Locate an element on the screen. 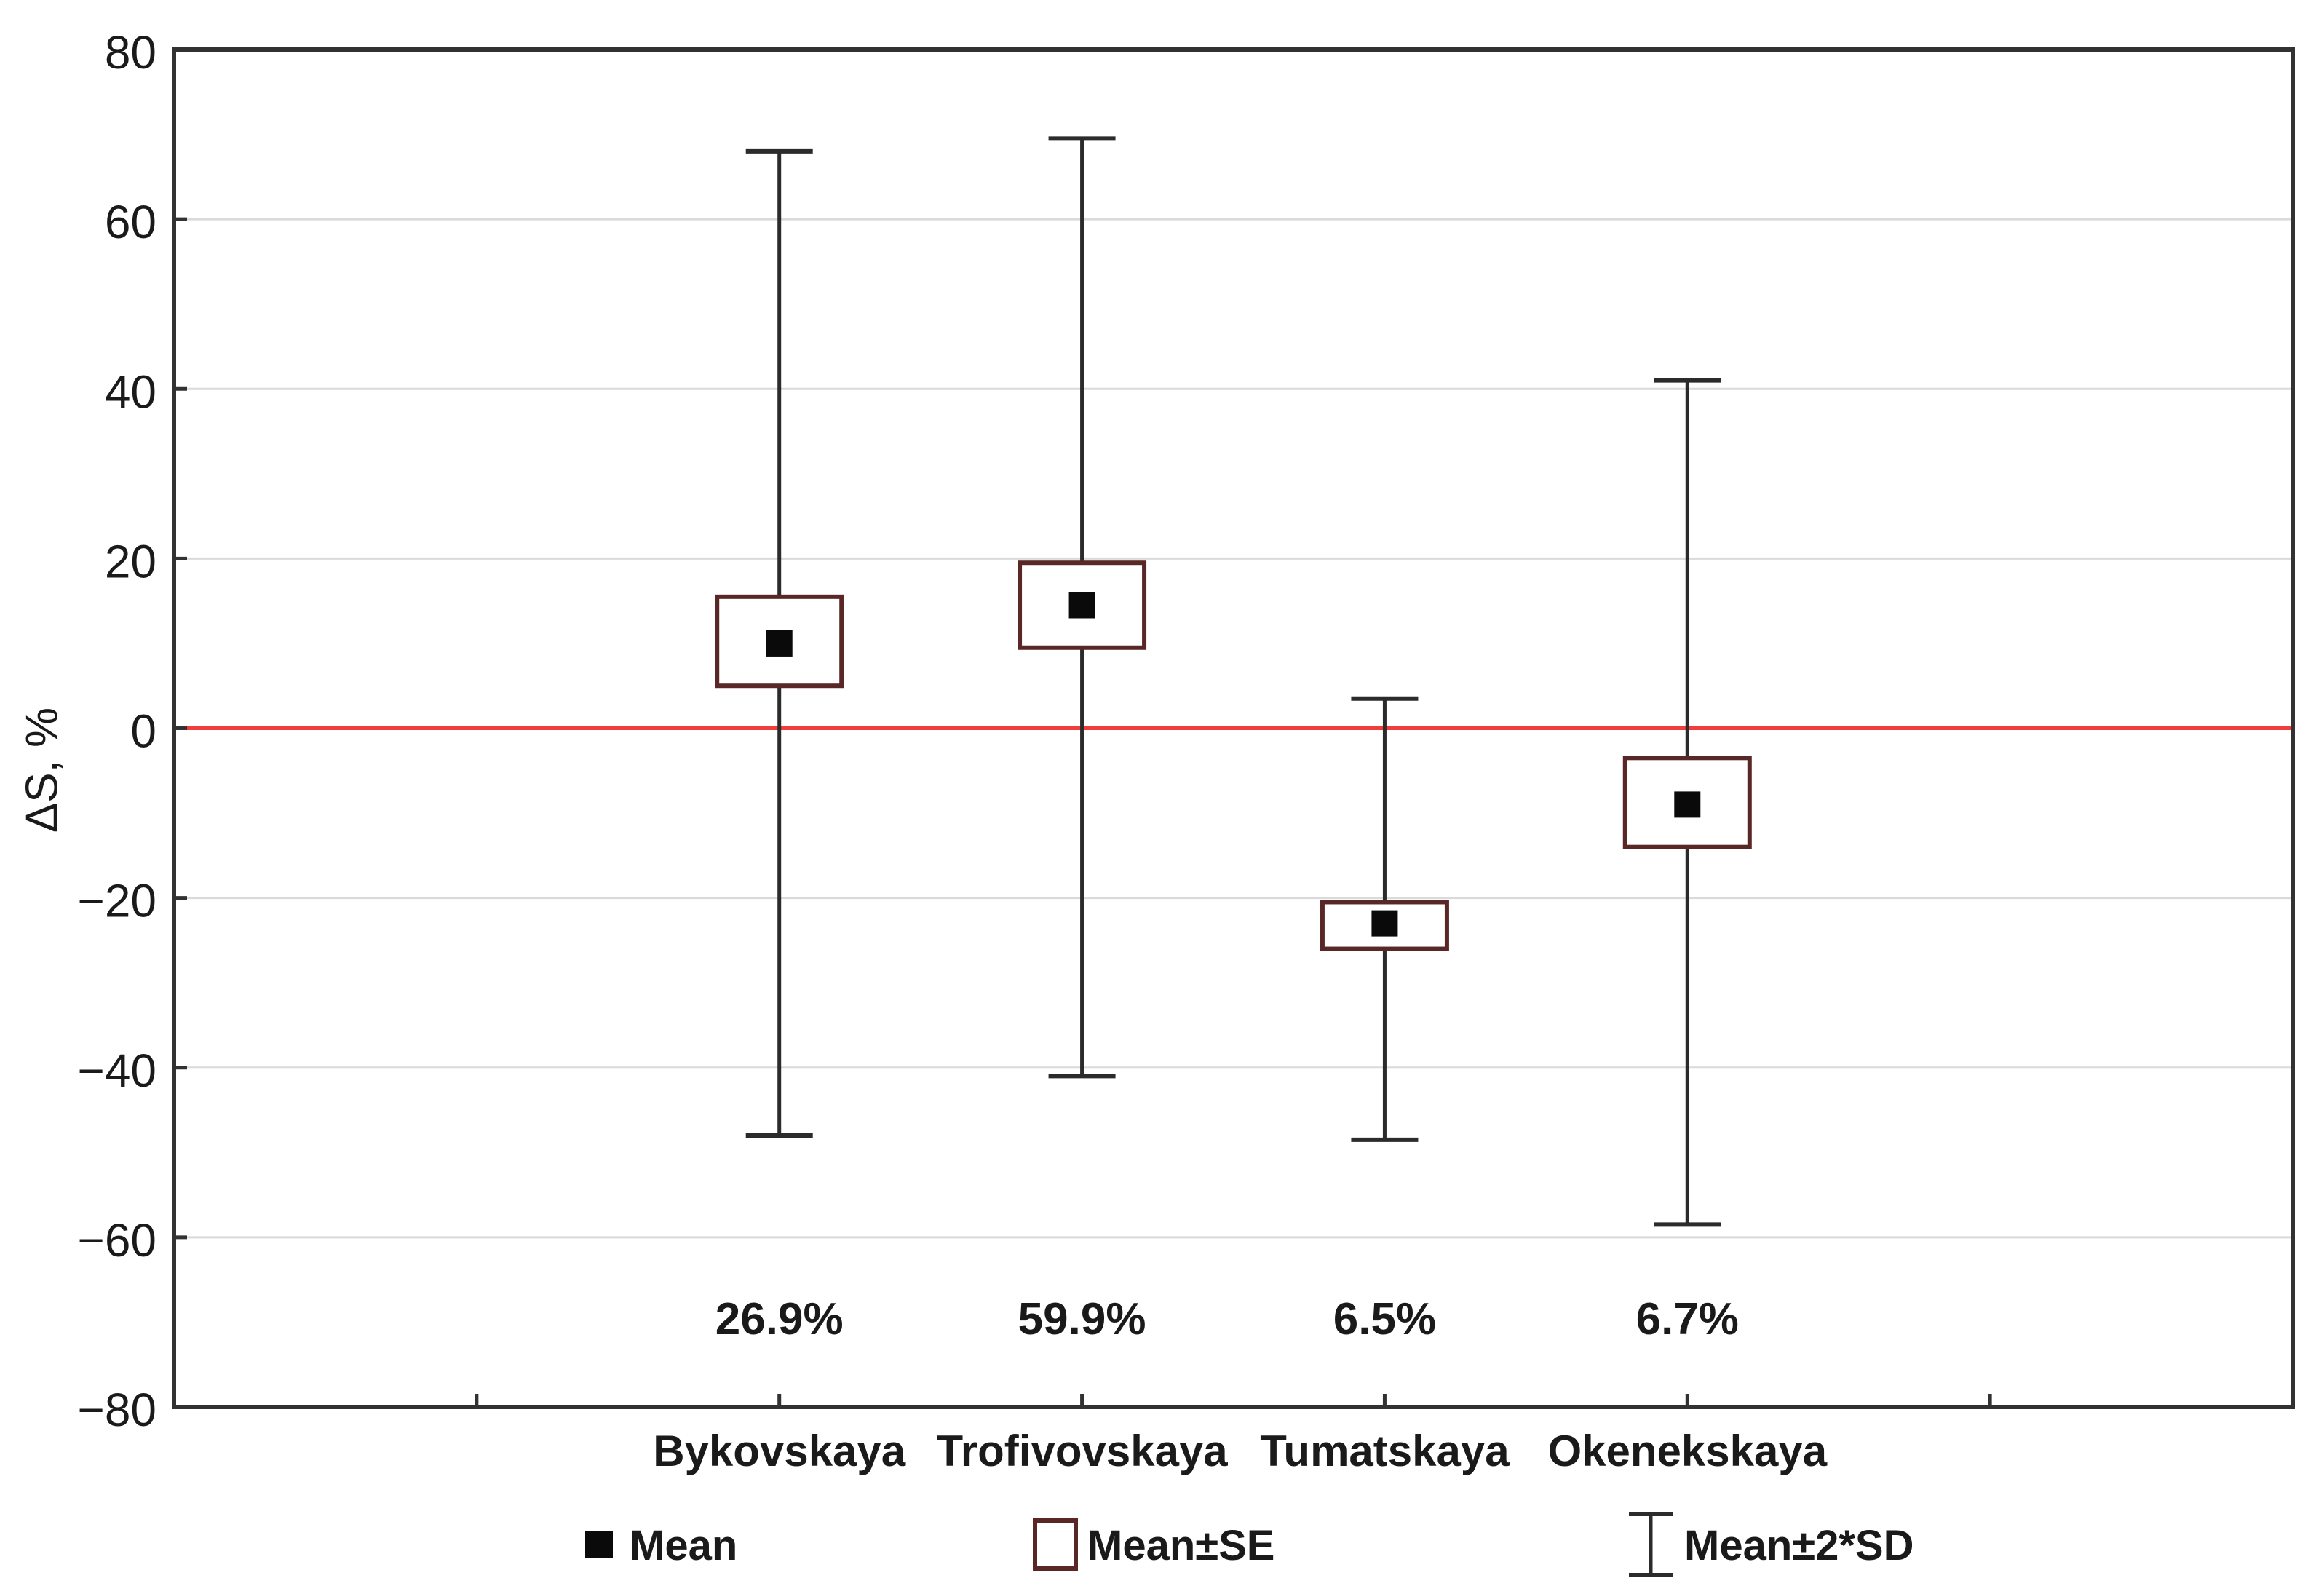  mean-marker-bykovskaya is located at coordinates (779, 643).